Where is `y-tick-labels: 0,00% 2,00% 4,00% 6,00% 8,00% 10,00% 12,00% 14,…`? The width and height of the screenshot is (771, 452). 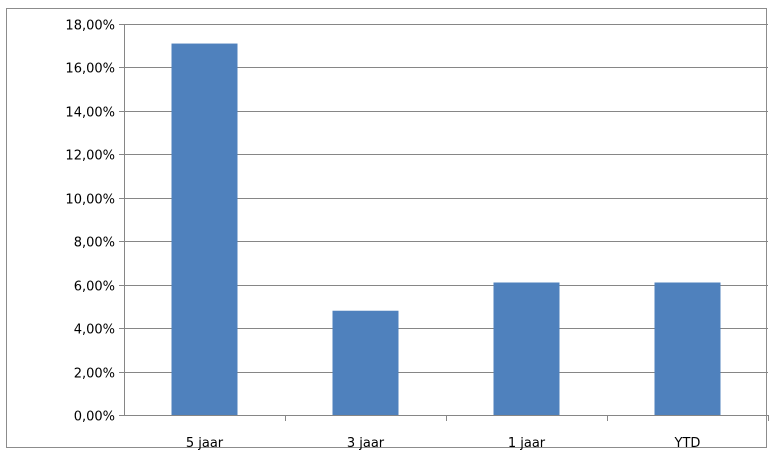
y-tick-labels: 0,00% 2,00% 4,00% 6,00% 8,00% 10,00% 12,00% 14,… is located at coordinates (90, 222).